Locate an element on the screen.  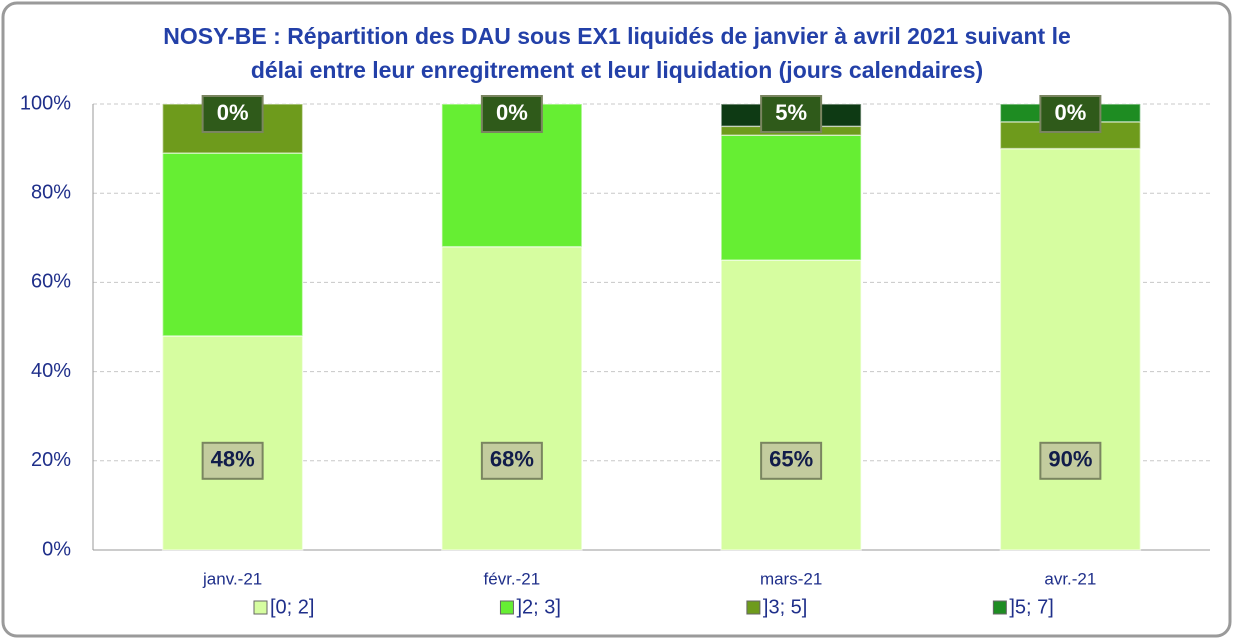
legend-label: ]2; 3] is located at coordinates (538, 607).